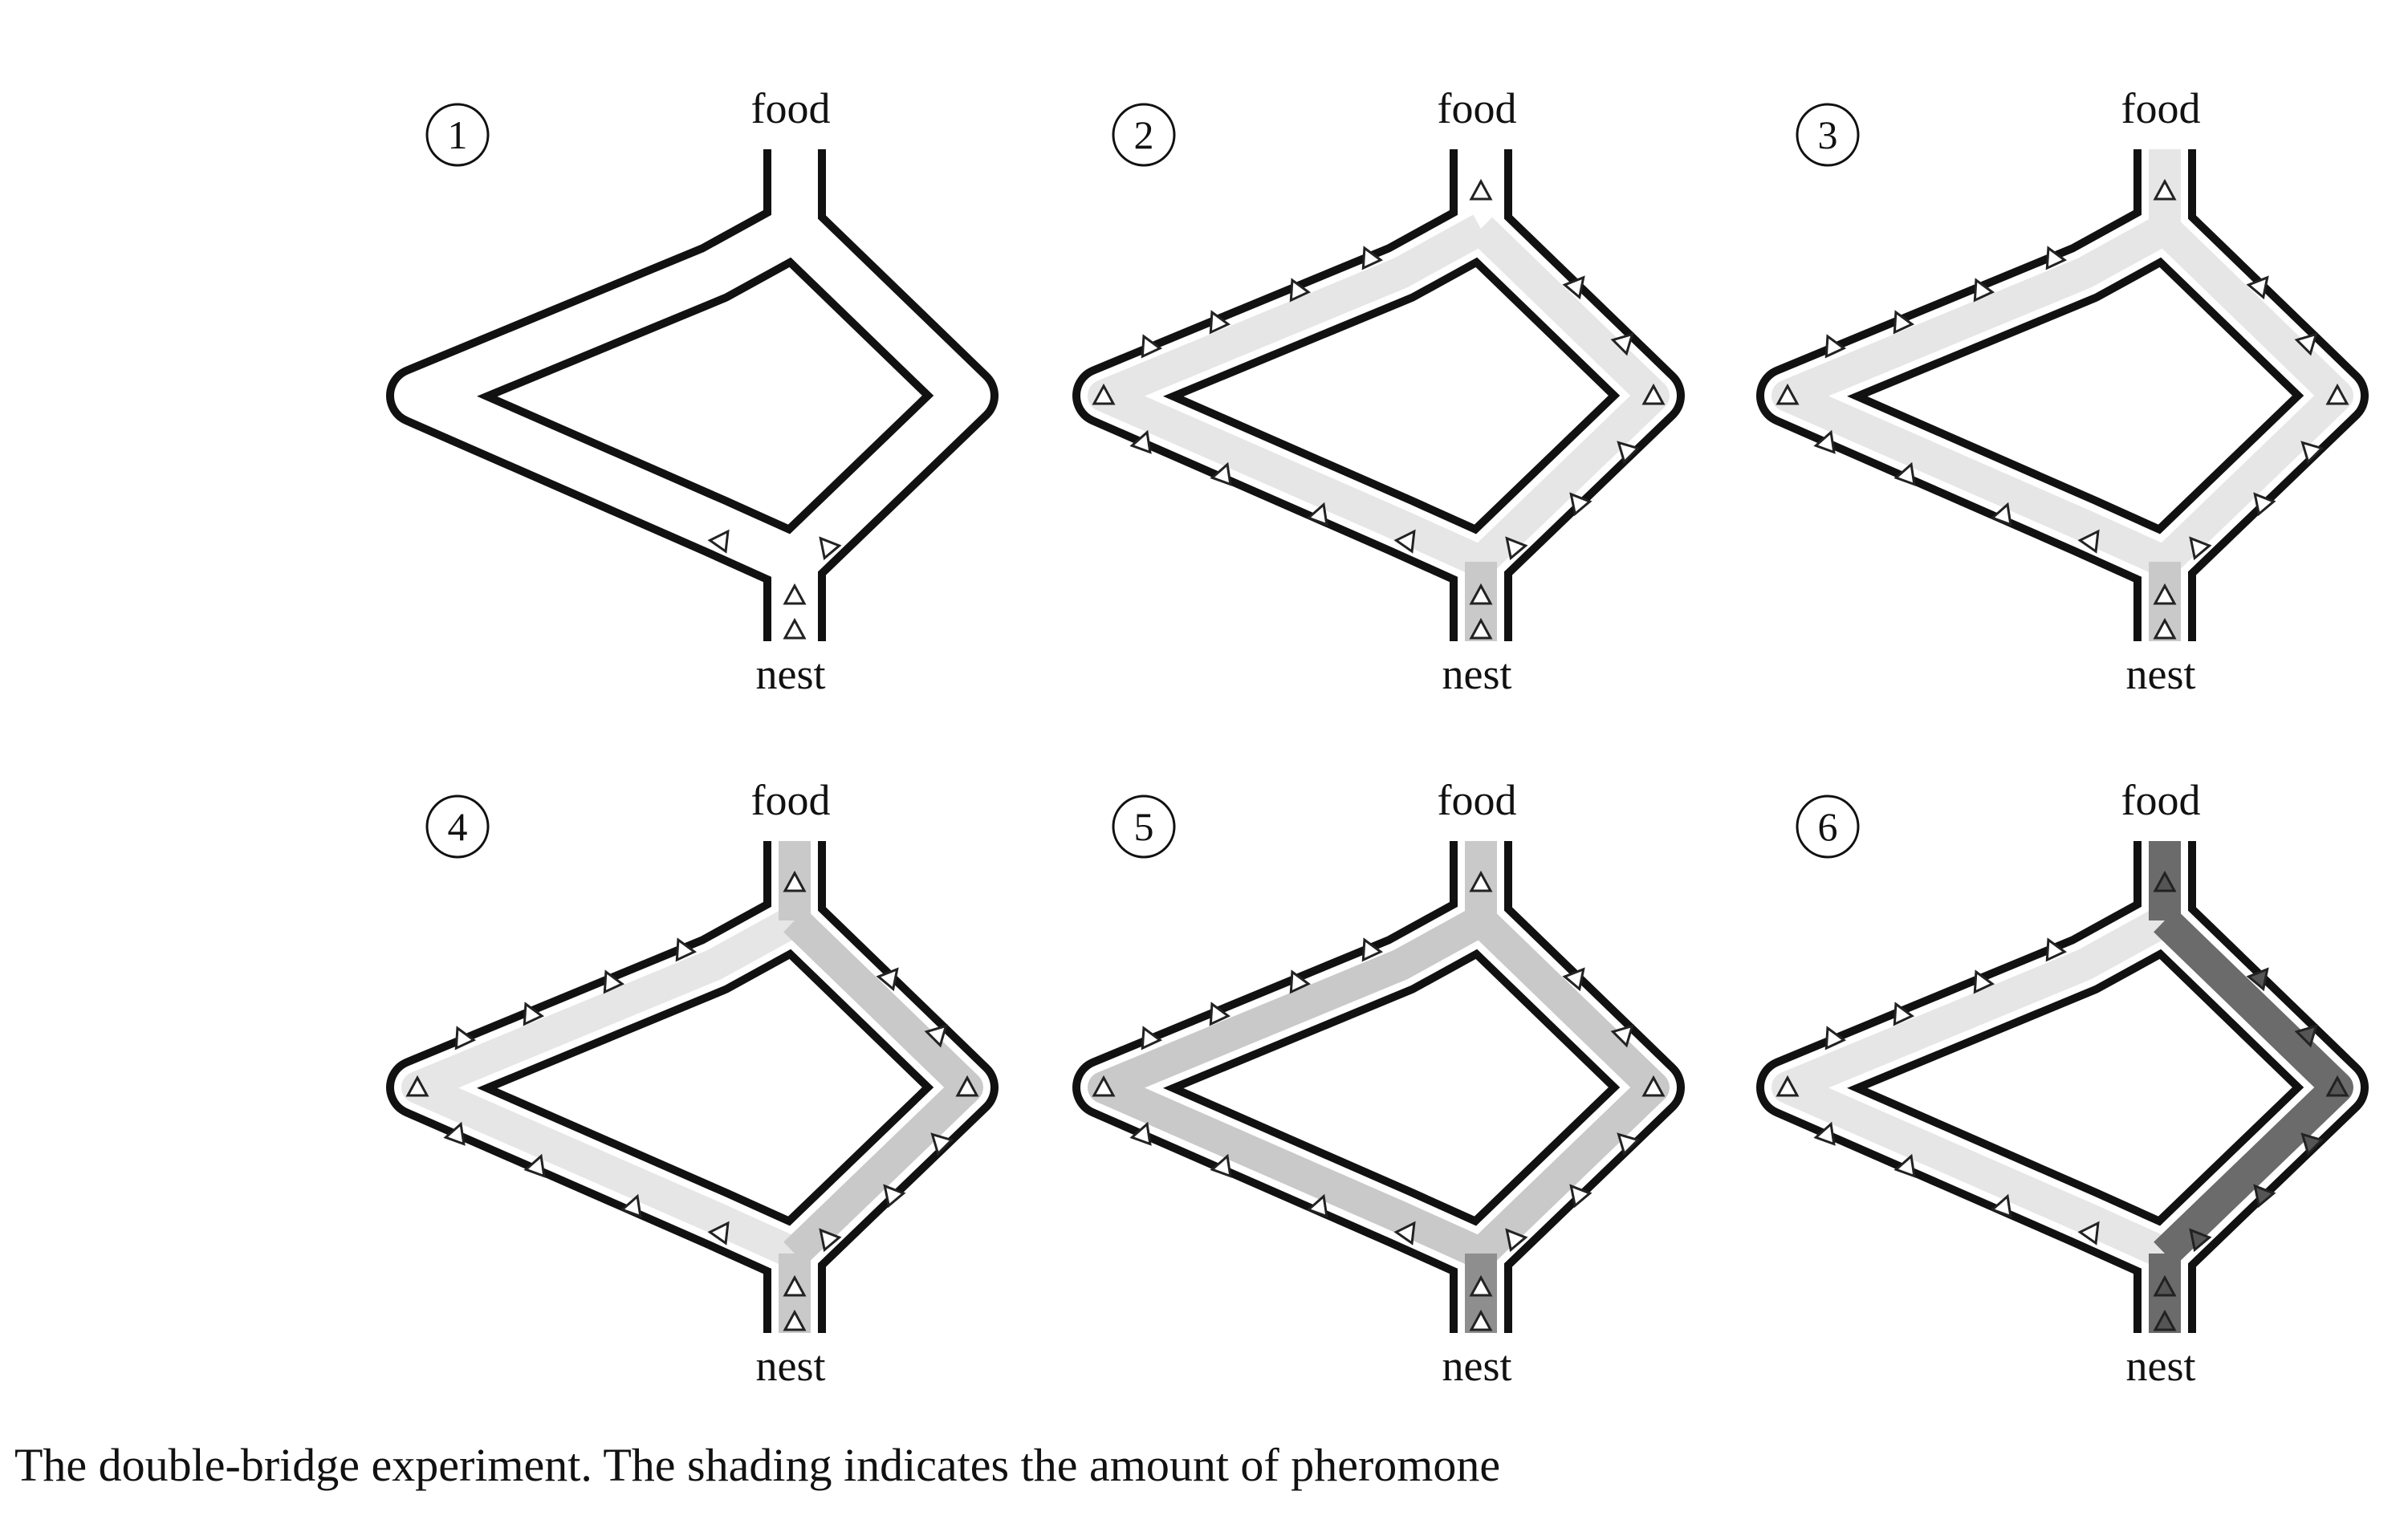 This screenshot has width=2408, height=1532. What do you see at coordinates (884, 395) in the screenshot?
I see `short-branch-corridor` at bounding box center [884, 395].